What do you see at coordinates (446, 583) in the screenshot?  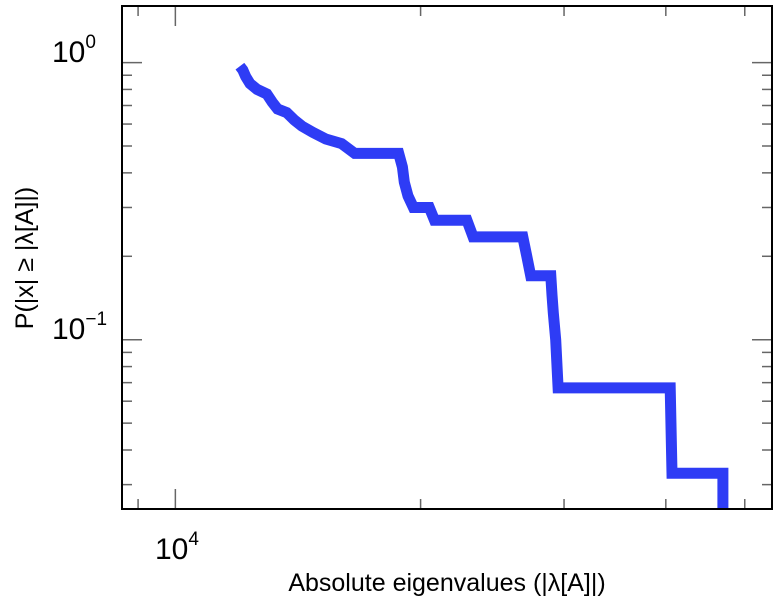 I see `x-axis-label: Absolute eigenvalues (|λ[A]|)` at bounding box center [446, 583].